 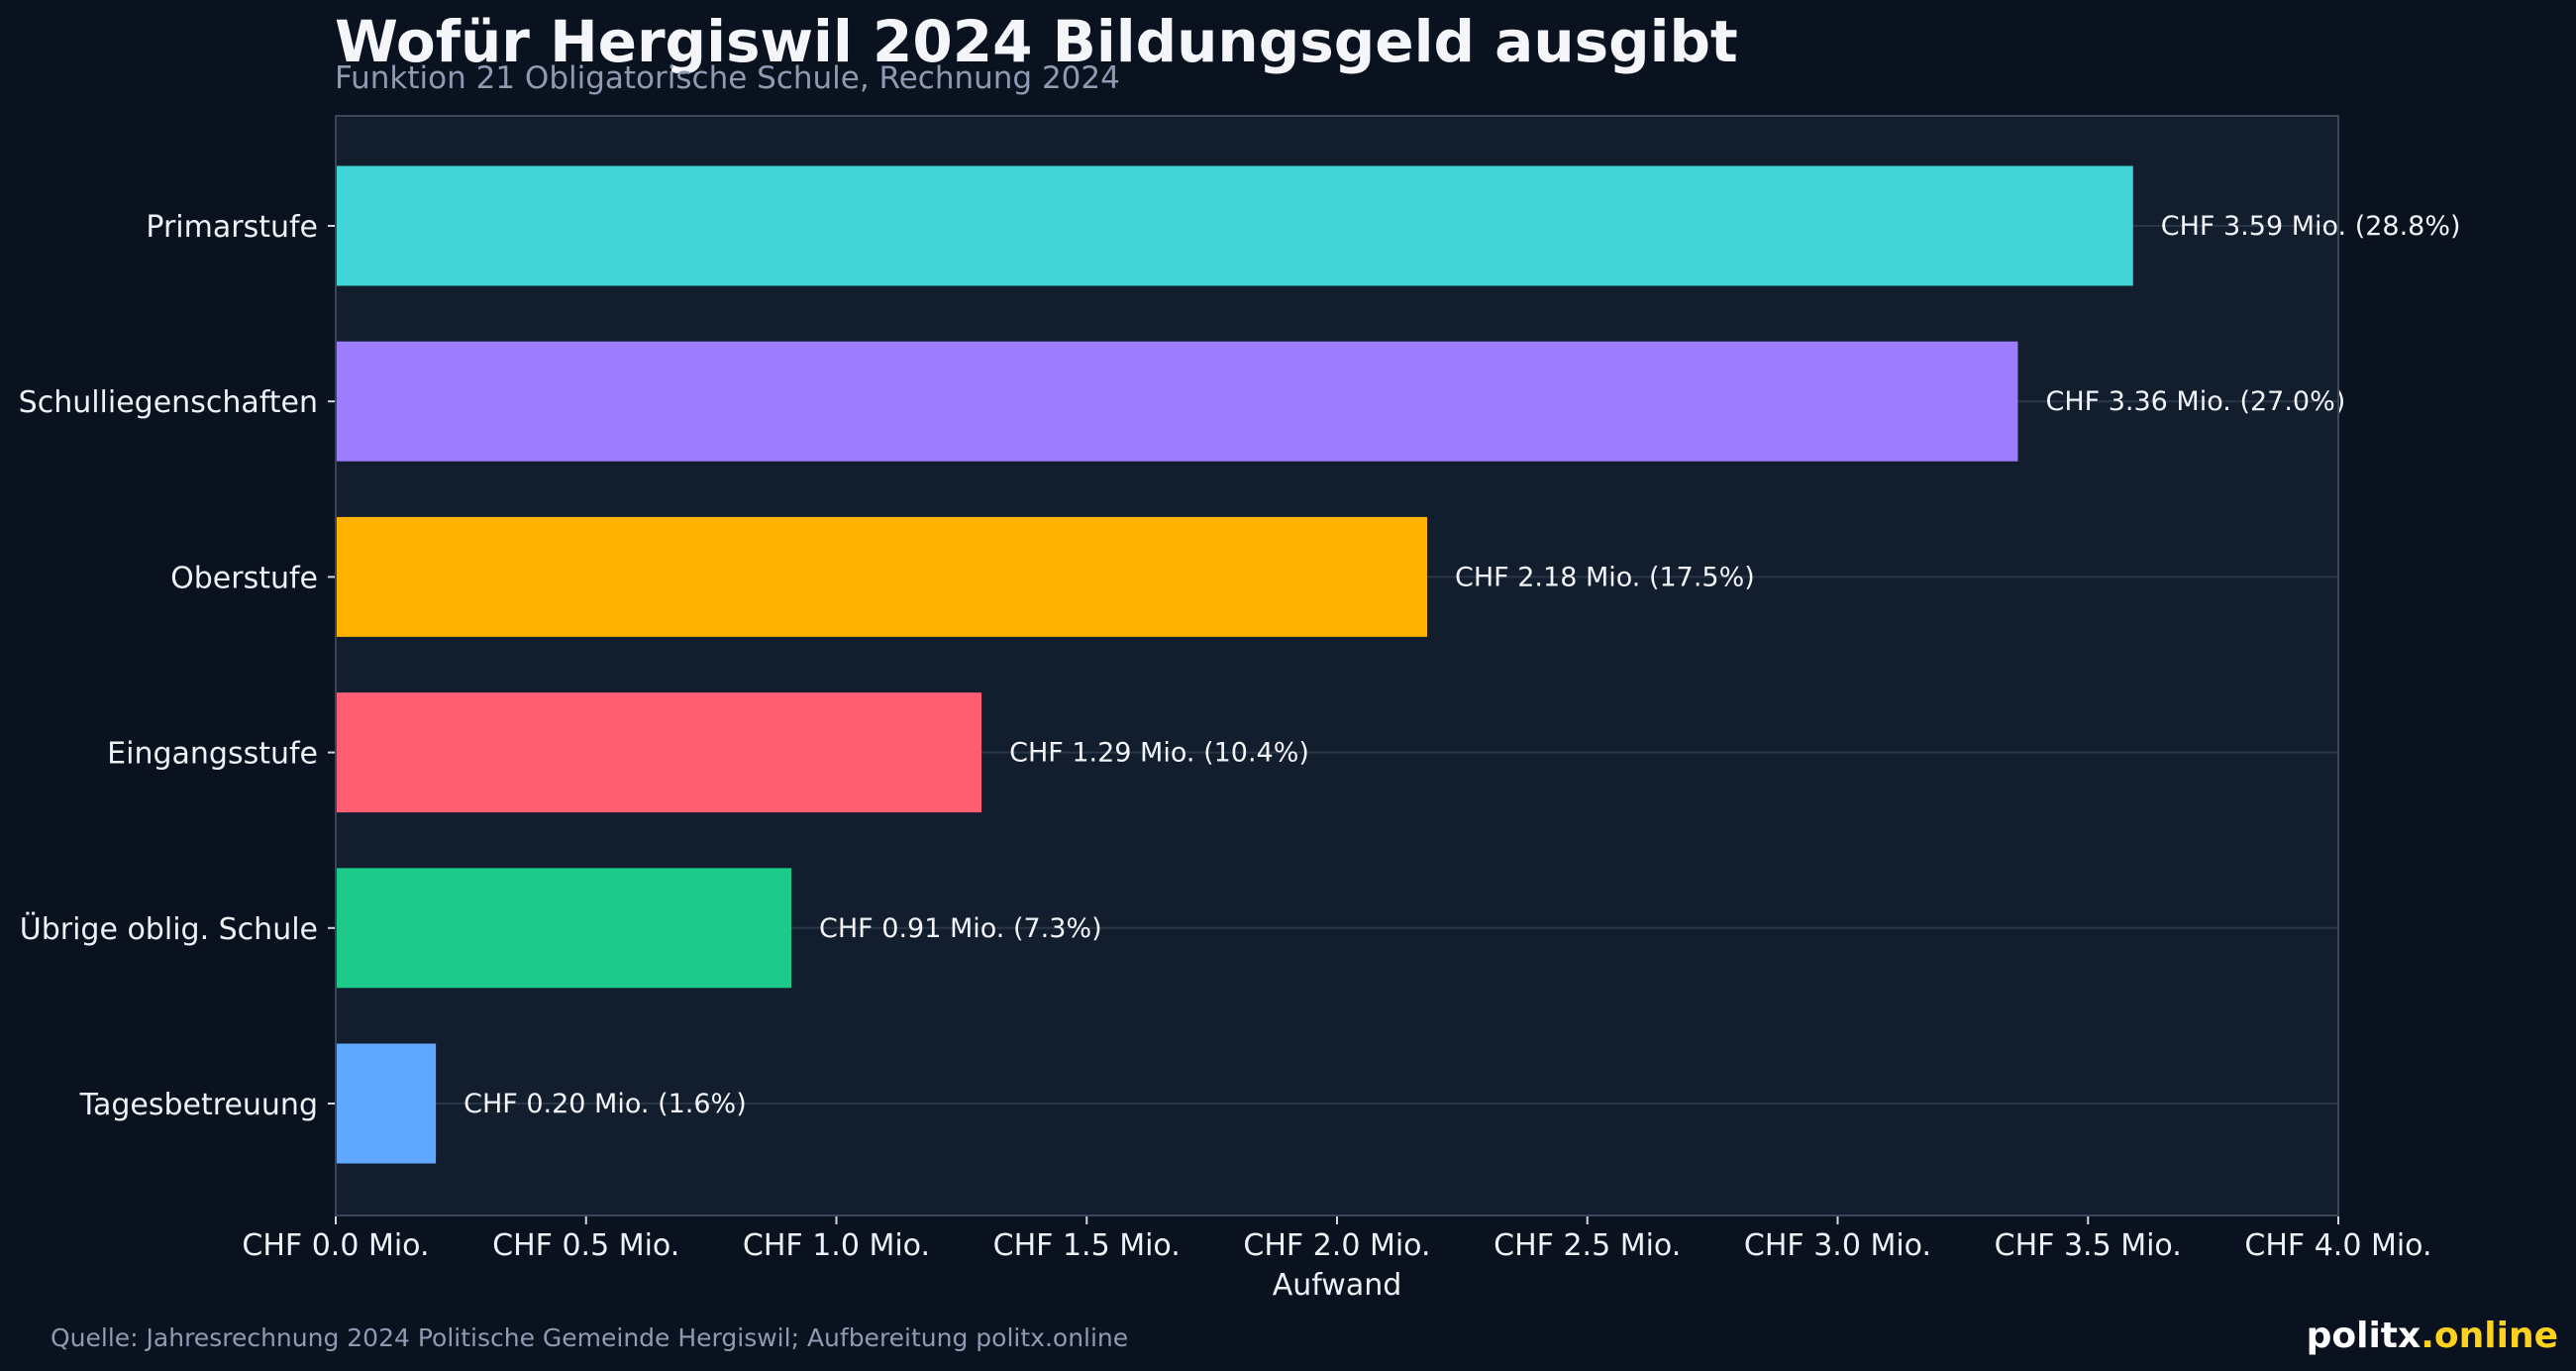 I want to click on data-label: CHF 1.29 Mio. (10.4%), so click(x=1159, y=753).